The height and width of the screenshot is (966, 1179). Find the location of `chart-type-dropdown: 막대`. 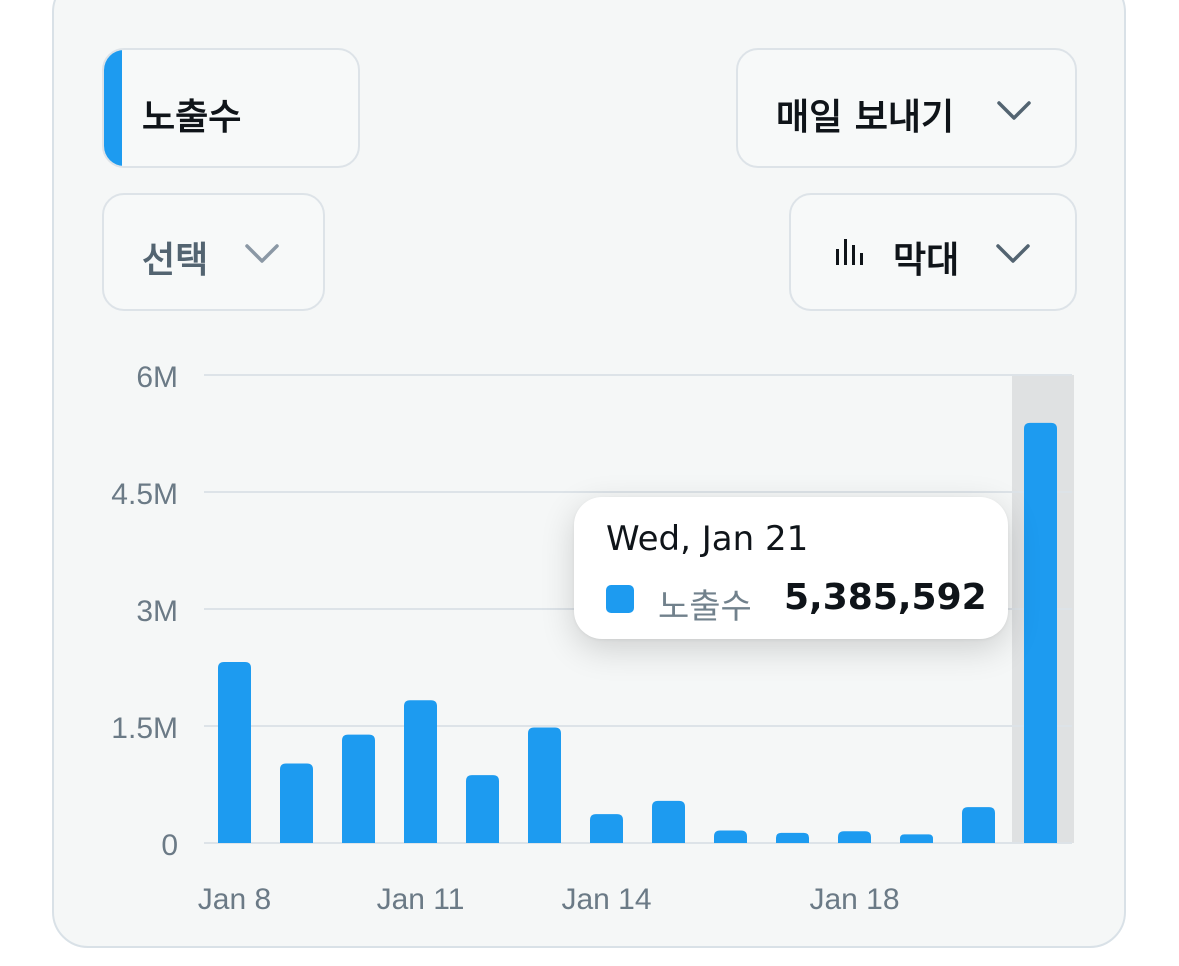

chart-type-dropdown: 막대 is located at coordinates (933, 252).